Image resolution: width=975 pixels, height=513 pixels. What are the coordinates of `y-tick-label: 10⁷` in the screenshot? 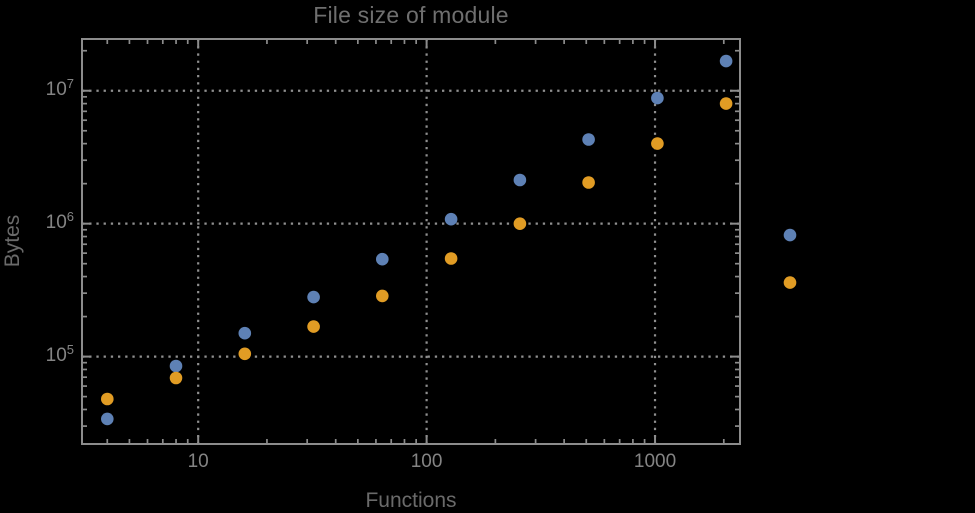 It's located at (59, 88).